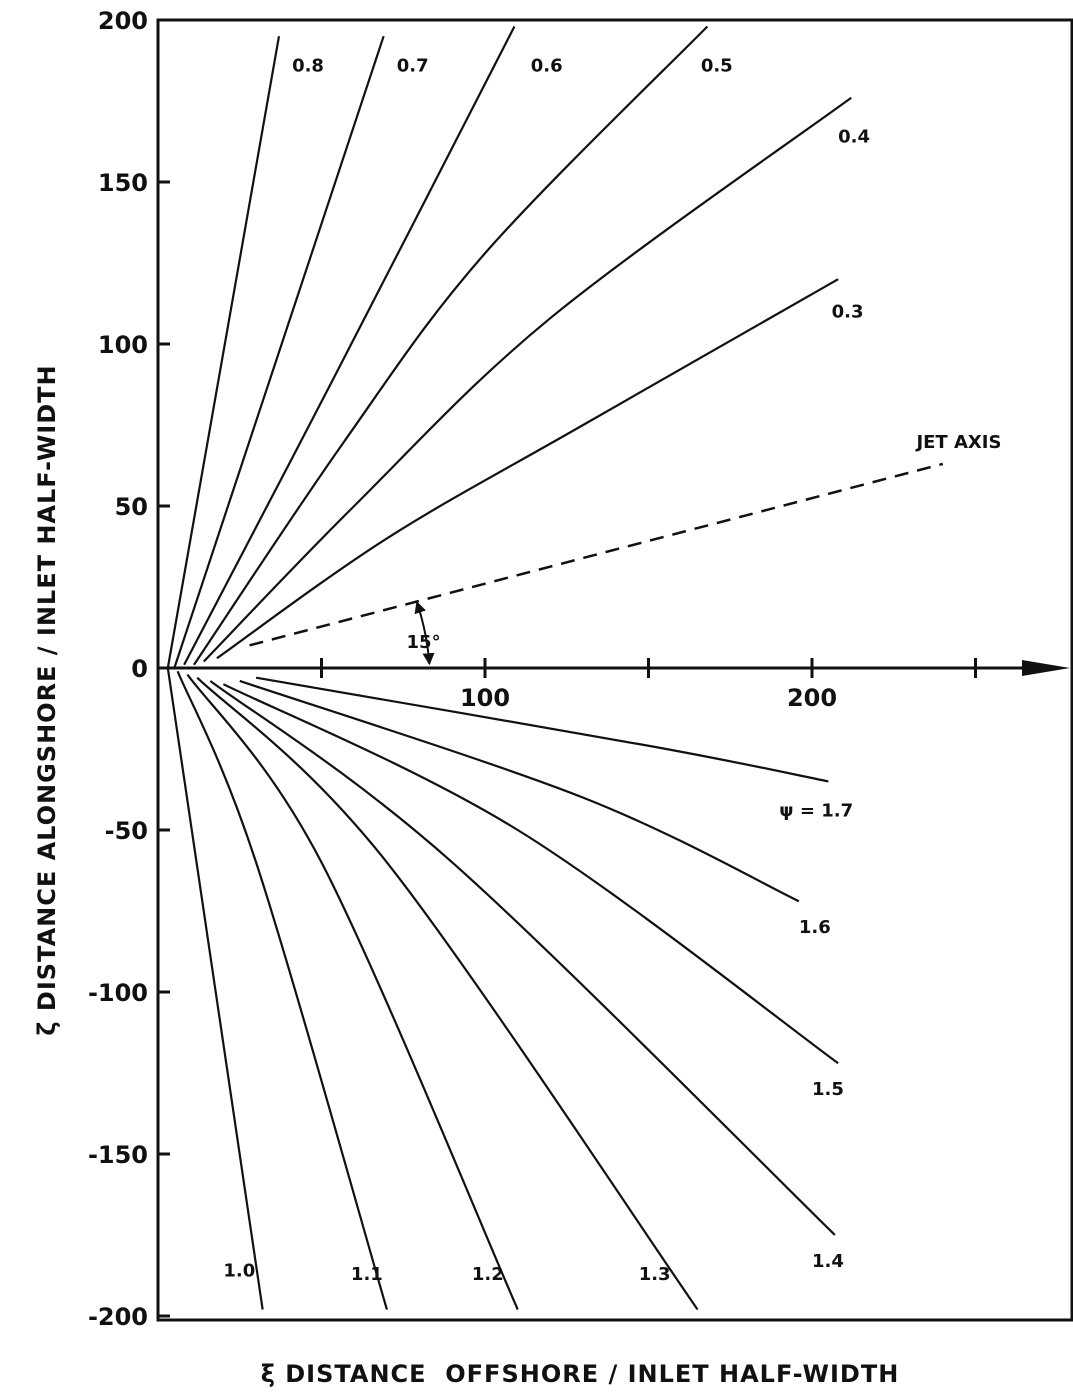 The width and height of the screenshot is (1073, 1397). Describe the element at coordinates (413, 65) in the screenshot. I see `curve-label: 0.7` at that location.